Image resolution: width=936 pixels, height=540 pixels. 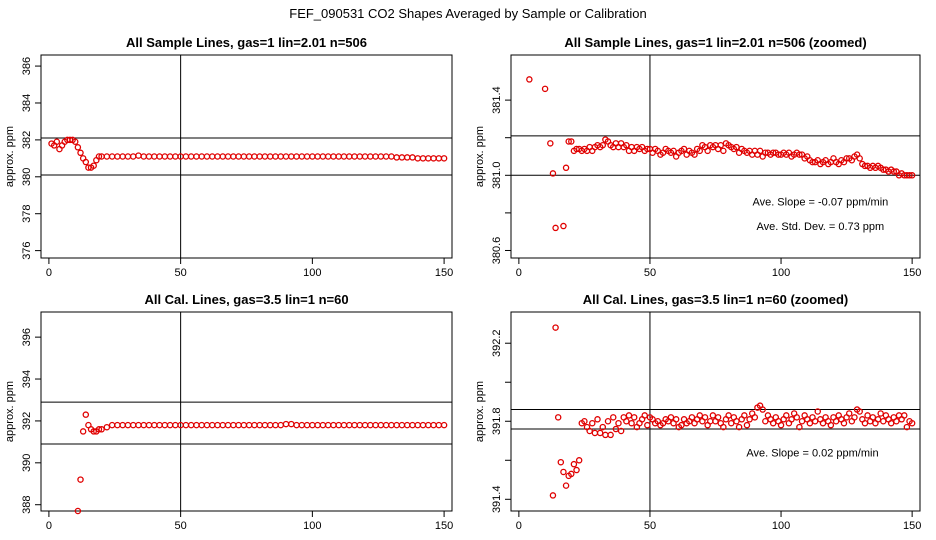 What do you see at coordinates (312, 273) in the screenshot?
I see `panel-1-x-tick-label: 100` at bounding box center [312, 273].